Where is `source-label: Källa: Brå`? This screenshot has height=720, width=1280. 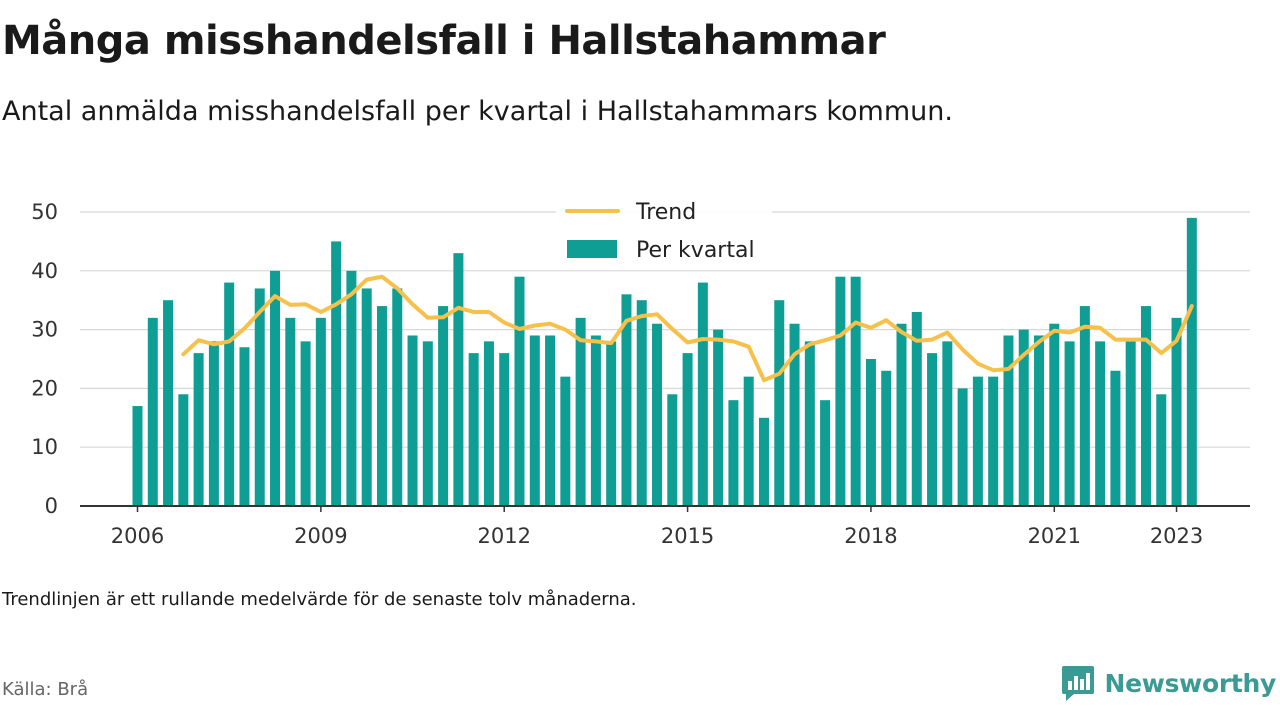
source-label: Källa: Brå is located at coordinates (45, 689).